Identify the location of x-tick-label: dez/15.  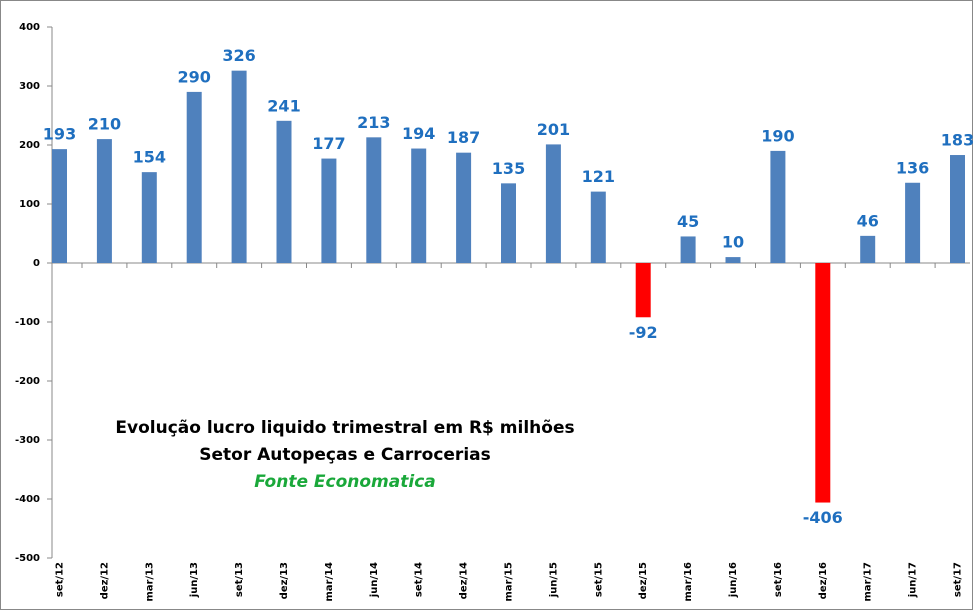
(643, 580).